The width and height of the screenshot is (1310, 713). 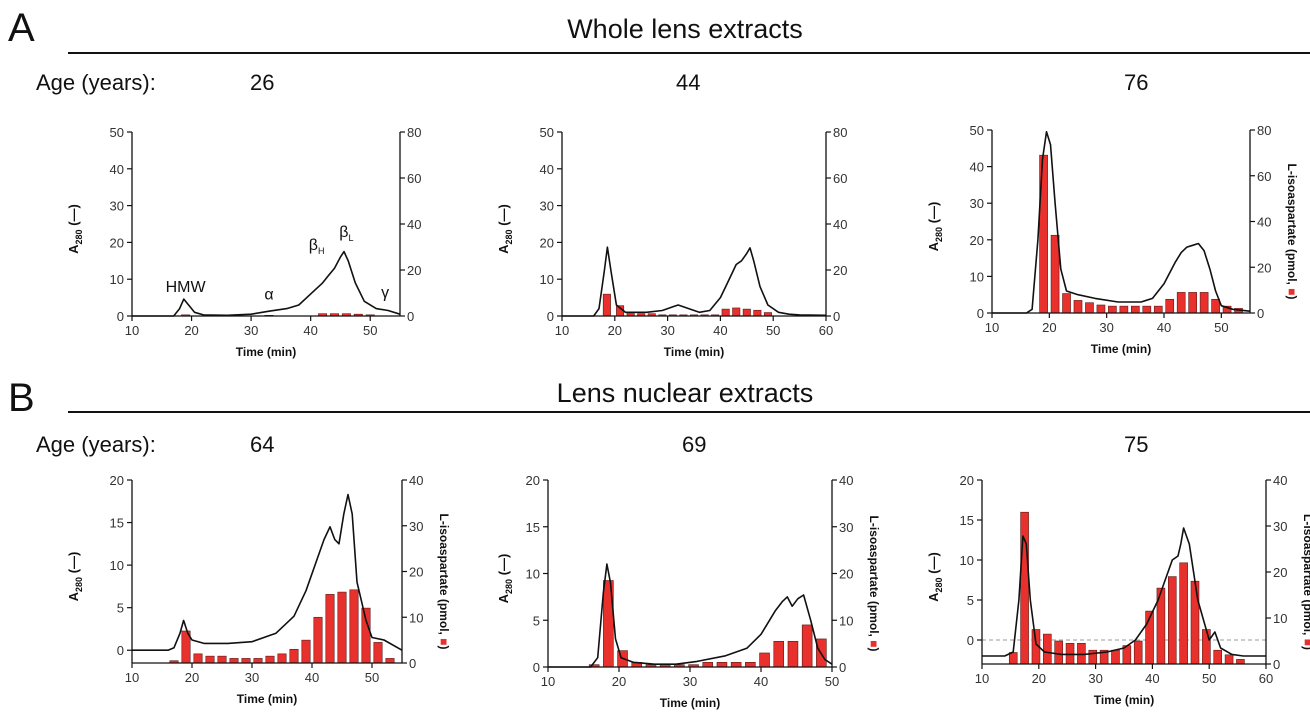 What do you see at coordinates (689, 53) in the screenshot?
I see `panel-a-divider` at bounding box center [689, 53].